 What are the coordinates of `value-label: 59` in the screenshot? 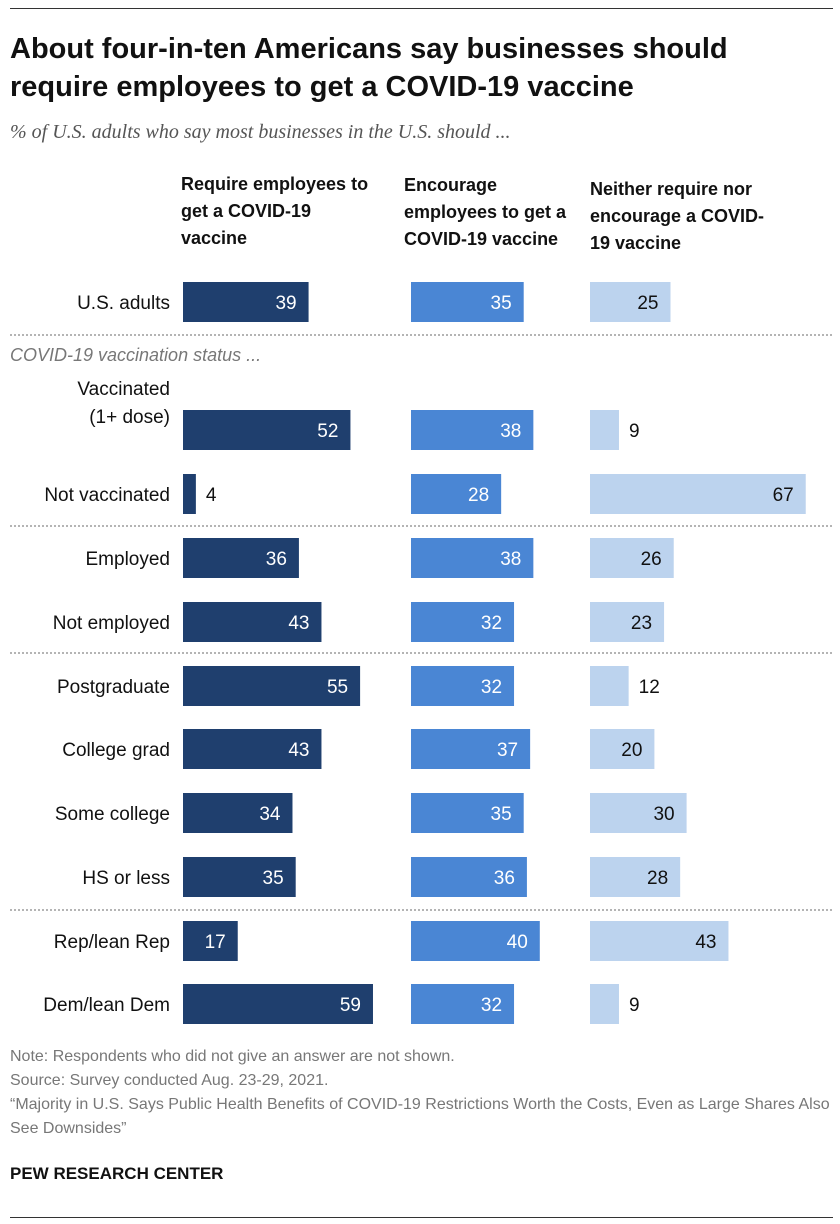 It's located at (350, 1005).